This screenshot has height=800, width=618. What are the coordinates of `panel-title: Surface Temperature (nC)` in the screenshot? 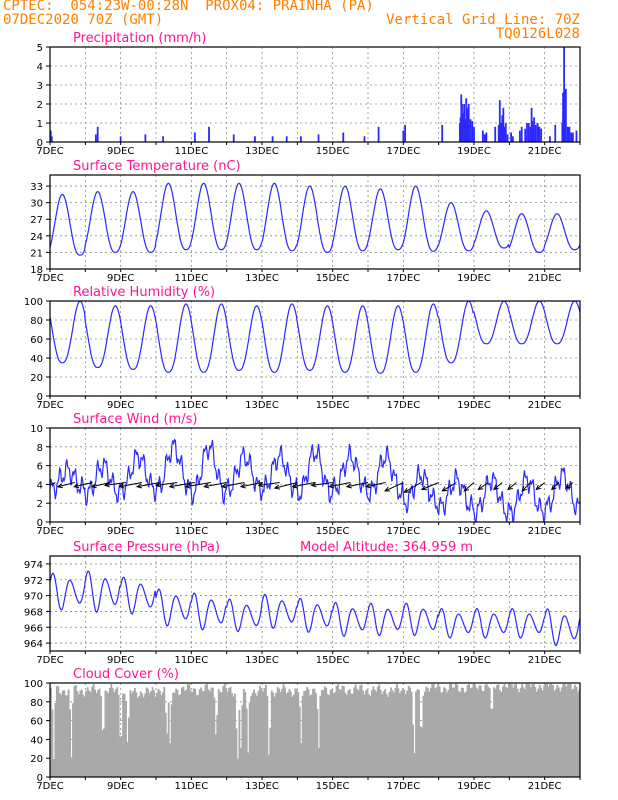 It's located at (157, 166).